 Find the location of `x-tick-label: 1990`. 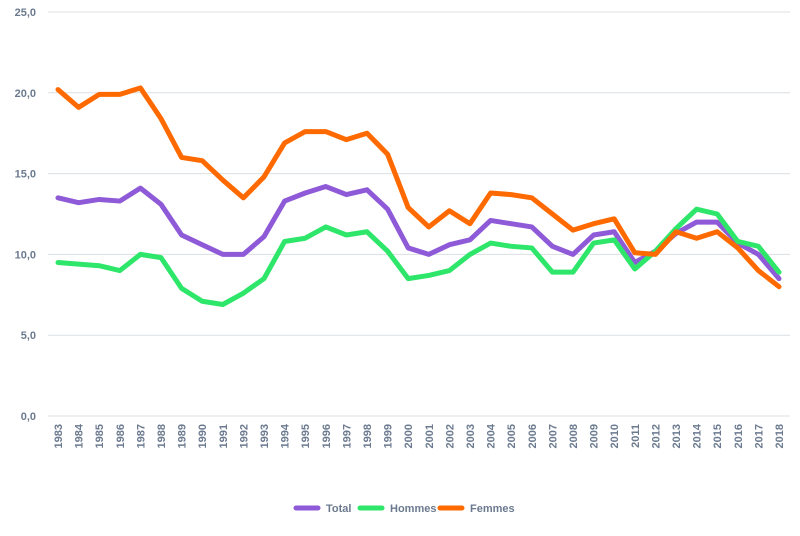

x-tick-label: 1990 is located at coordinates (203, 436).